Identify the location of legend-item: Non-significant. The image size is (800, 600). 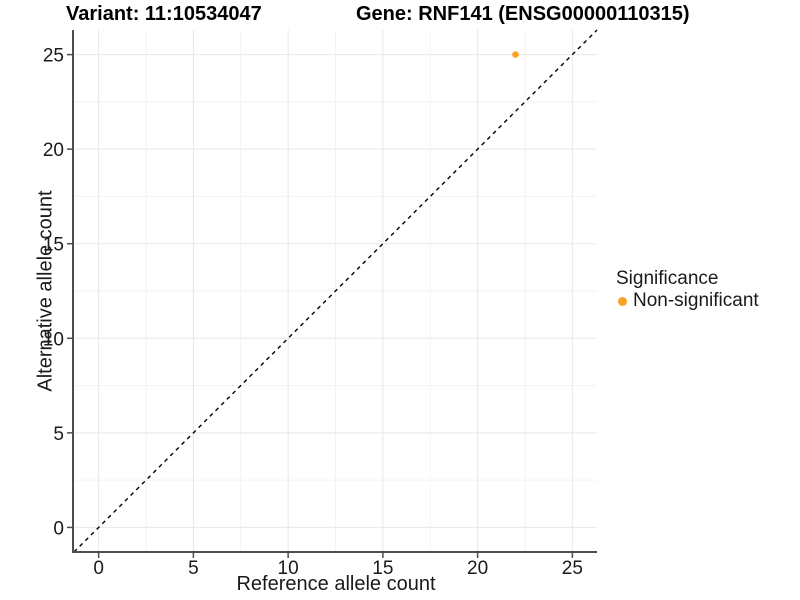
(687, 301).